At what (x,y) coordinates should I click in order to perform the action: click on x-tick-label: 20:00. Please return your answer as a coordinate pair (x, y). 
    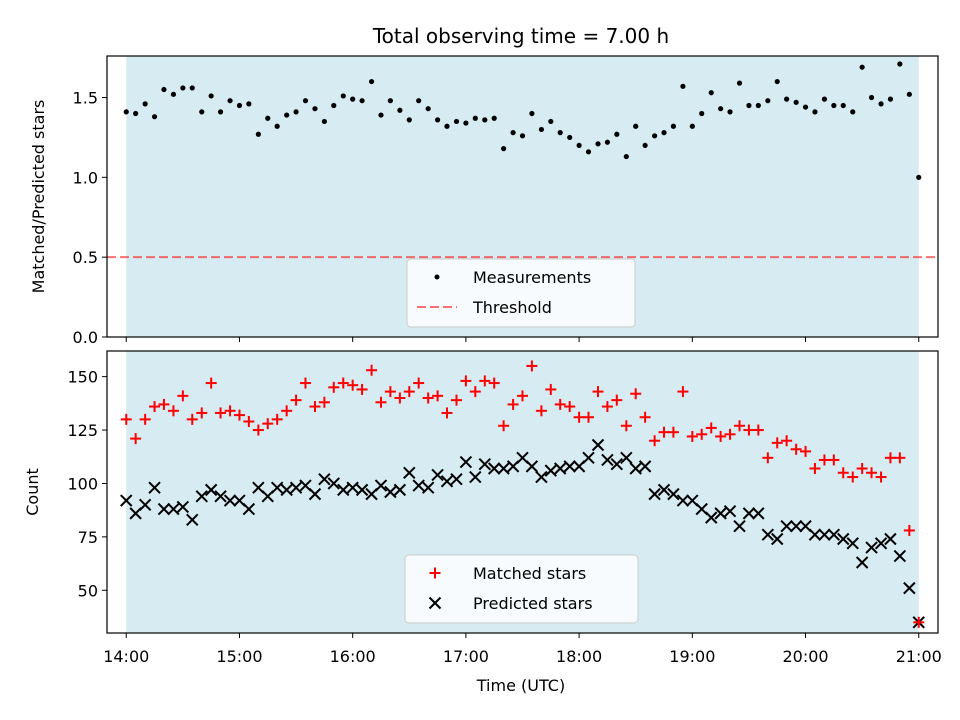
    Looking at the image, I should click on (805, 656).